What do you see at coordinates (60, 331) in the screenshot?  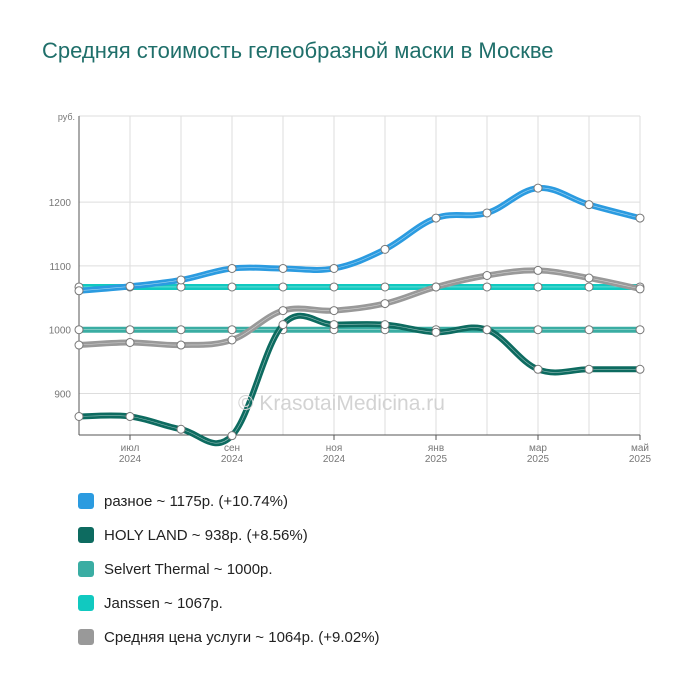 I see `y-tick-label: 1000` at bounding box center [60, 331].